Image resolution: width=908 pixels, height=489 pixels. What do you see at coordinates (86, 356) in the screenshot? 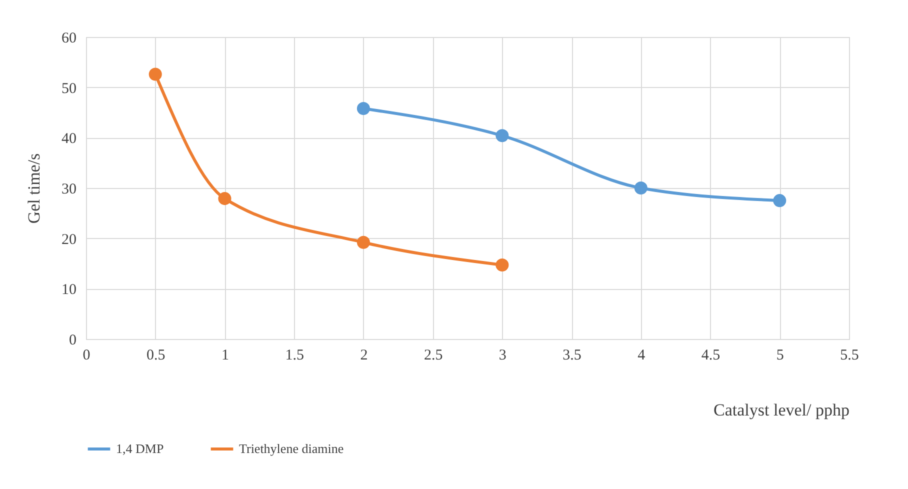
I see `x-tick-label: 0` at bounding box center [86, 356].